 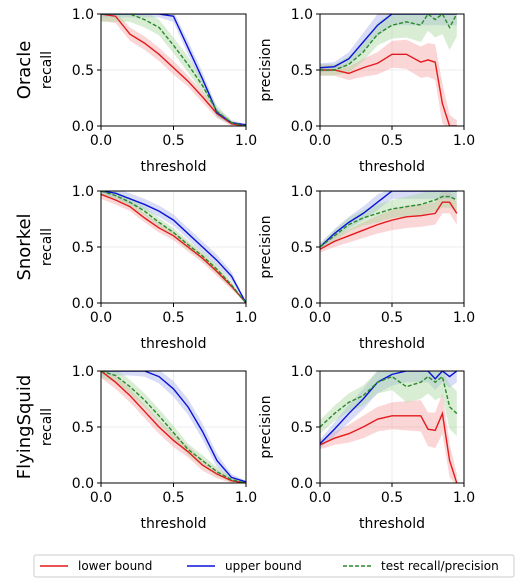 What do you see at coordinates (24, 246) in the screenshot?
I see `row-label: Snorkel` at bounding box center [24, 246].